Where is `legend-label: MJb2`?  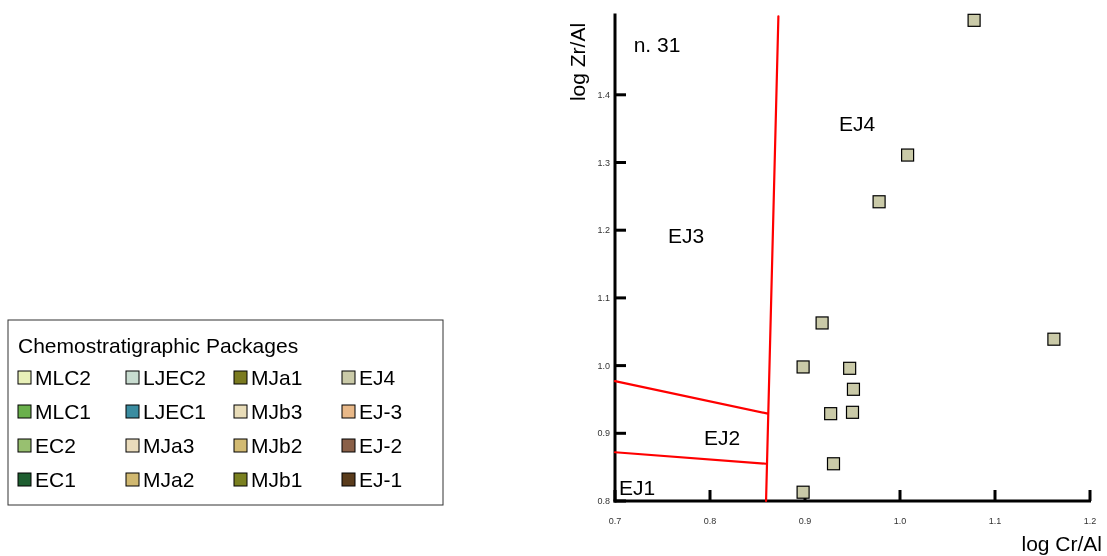
legend-label: MJb2 is located at coordinates (277, 445).